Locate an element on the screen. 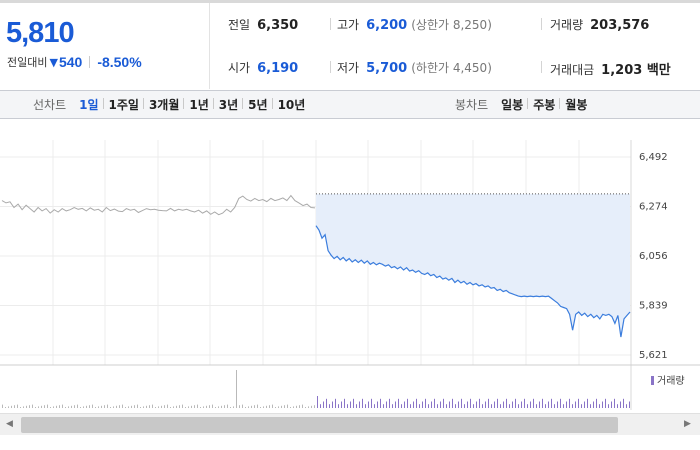 Image resolution: width=700 pixels, height=450 pixels. chart-scrollbar: ◀ ▶ is located at coordinates (350, 424).